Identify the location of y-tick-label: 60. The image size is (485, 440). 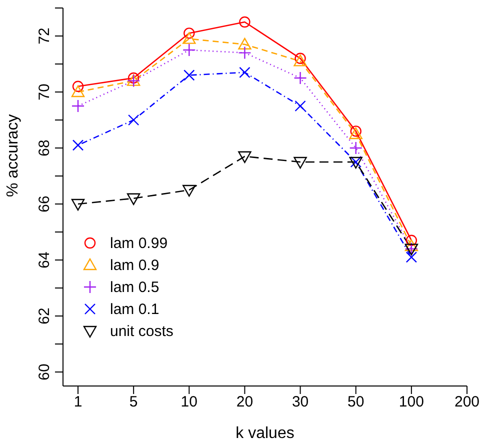
(44, 372).